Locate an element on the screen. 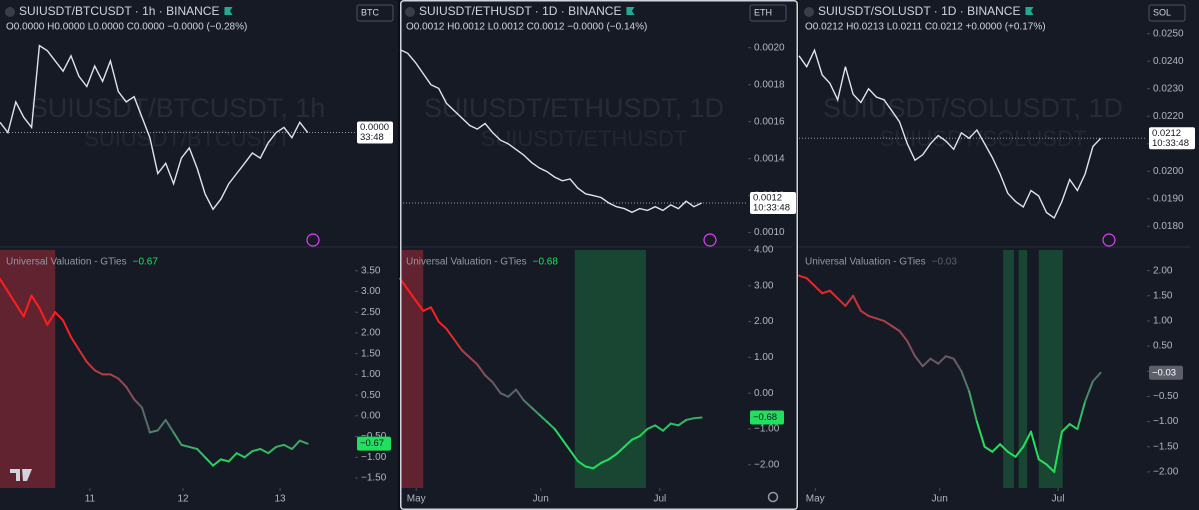 The image size is (1199, 510). symbol: ETH is located at coordinates (763, 12).